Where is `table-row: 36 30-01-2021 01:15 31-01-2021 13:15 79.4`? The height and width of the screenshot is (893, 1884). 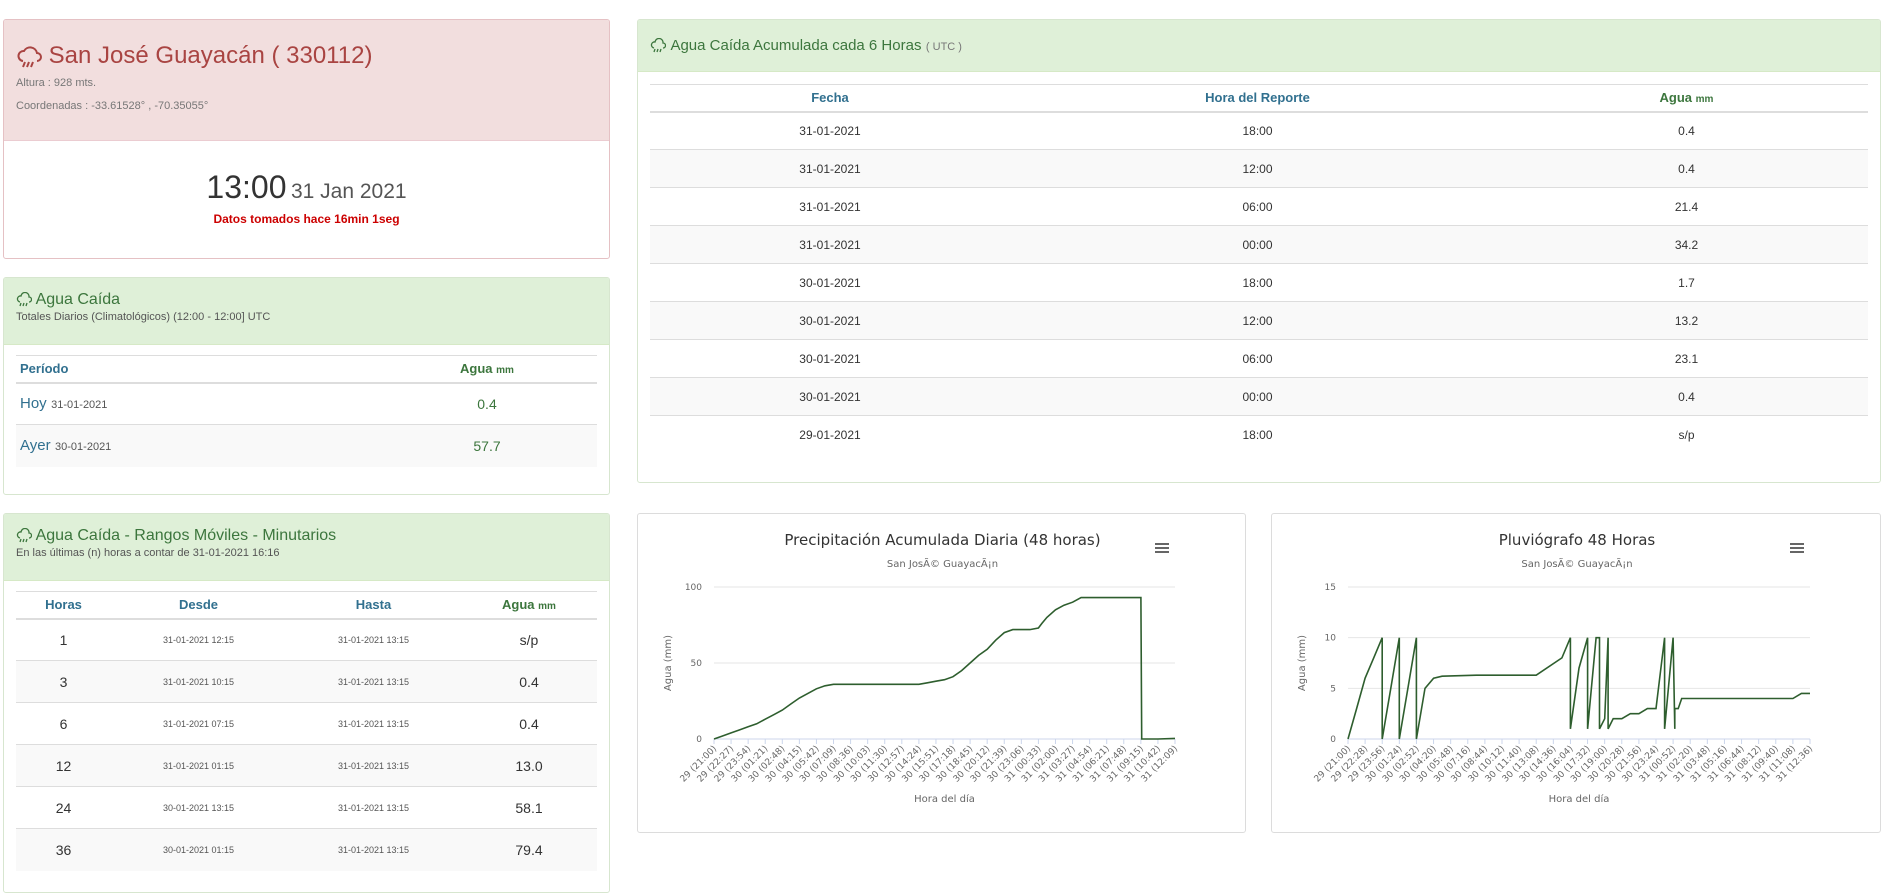
table-row: 36 30-01-2021 01:15 31-01-2021 13:15 79.4 is located at coordinates (306, 849).